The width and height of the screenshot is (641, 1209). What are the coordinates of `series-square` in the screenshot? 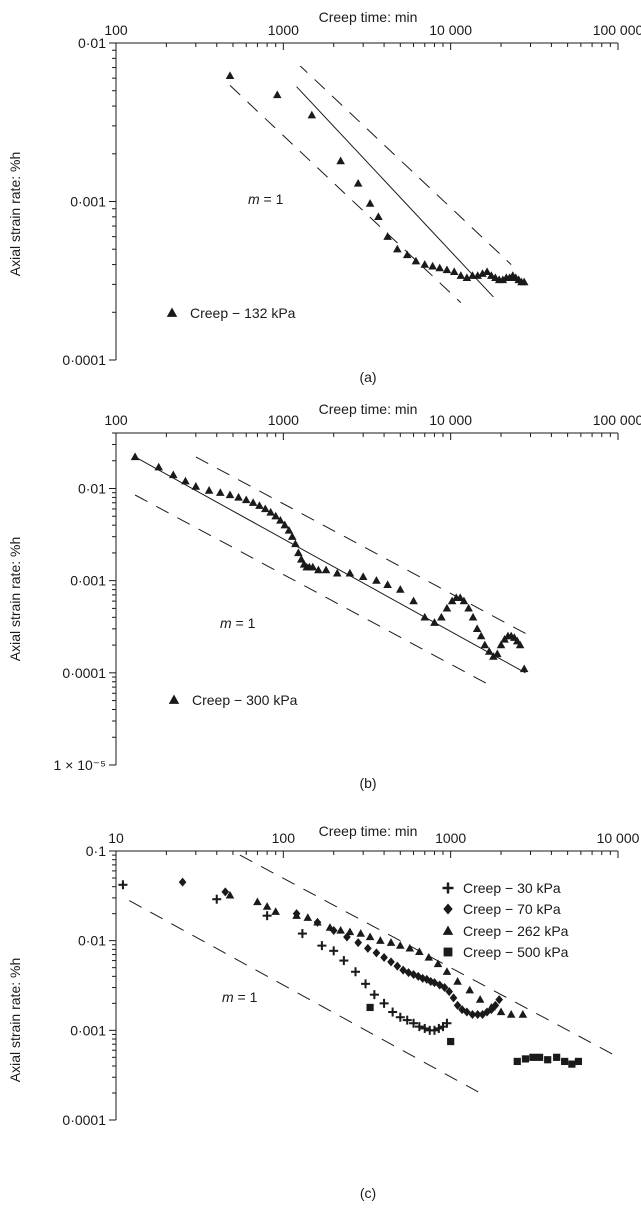 It's located at (474, 1035).